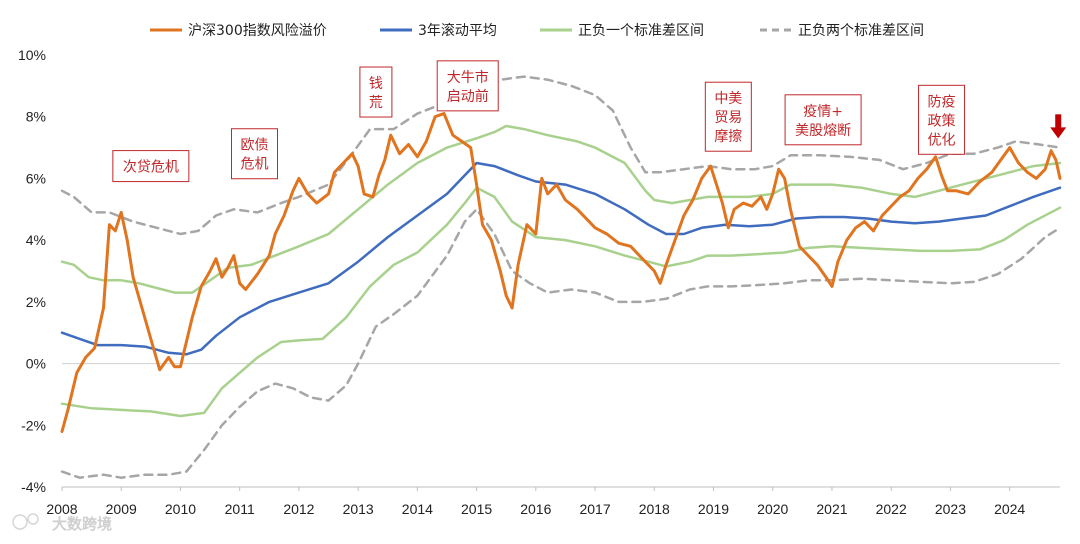 This screenshot has width=1080, height=544. Describe the element at coordinates (36, 240) in the screenshot. I see `y-tick-label: 4%` at that location.